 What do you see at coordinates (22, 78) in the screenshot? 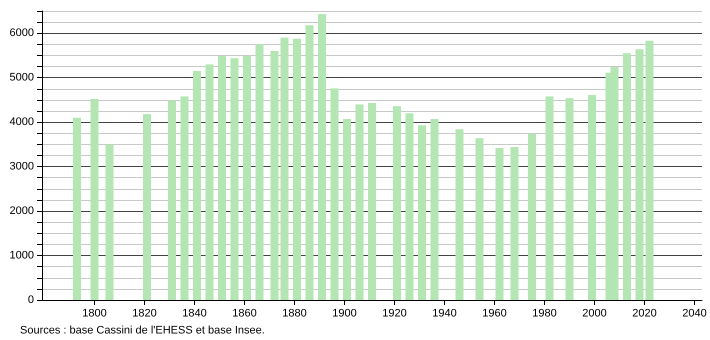
I see `y-tick-label: 5000` at bounding box center [22, 78].